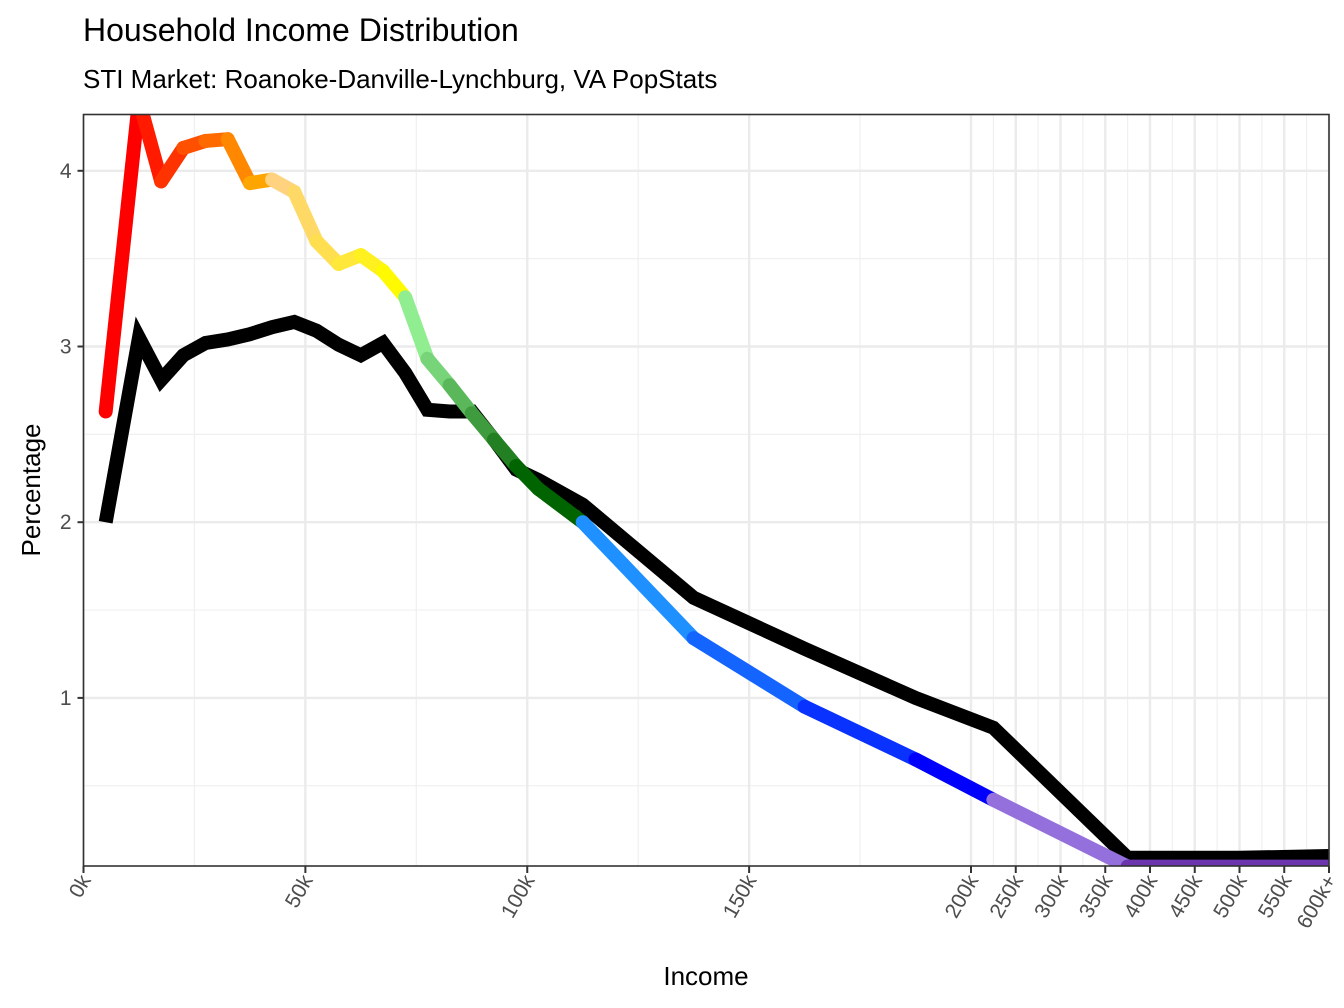  Describe the element at coordinates (1096, 896) in the screenshot. I see `x-tick-label: 350k` at that location.